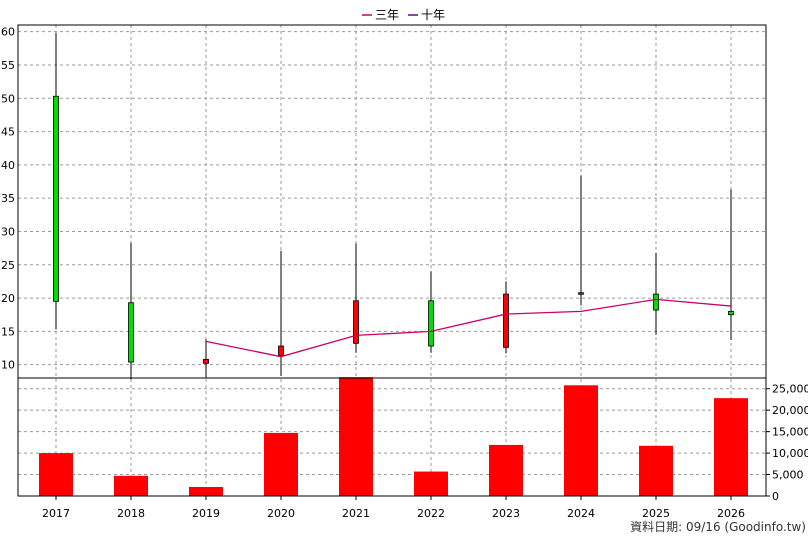 Image resolution: width=808 pixels, height=540 pixels. What do you see at coordinates (131, 513) in the screenshot?
I see `category-tick-label: 2018` at bounding box center [131, 513].